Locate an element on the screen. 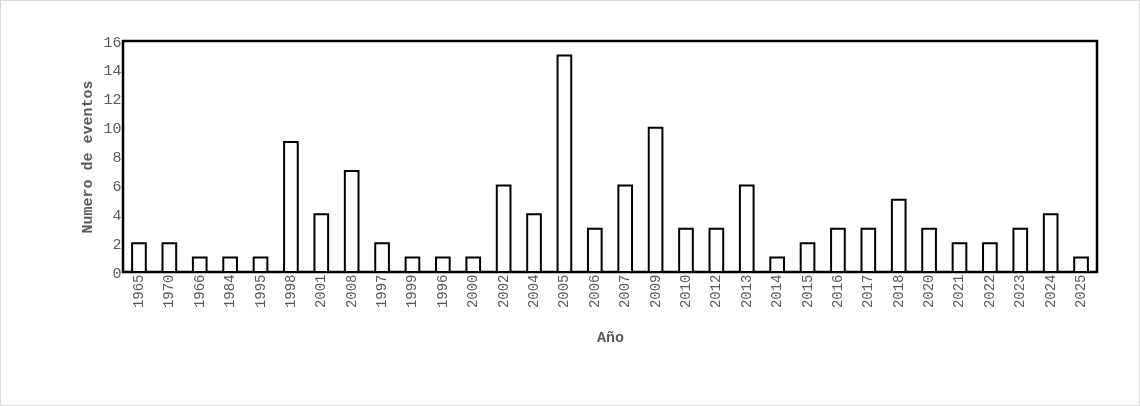  x-tick-label: 2010 is located at coordinates (685, 291).